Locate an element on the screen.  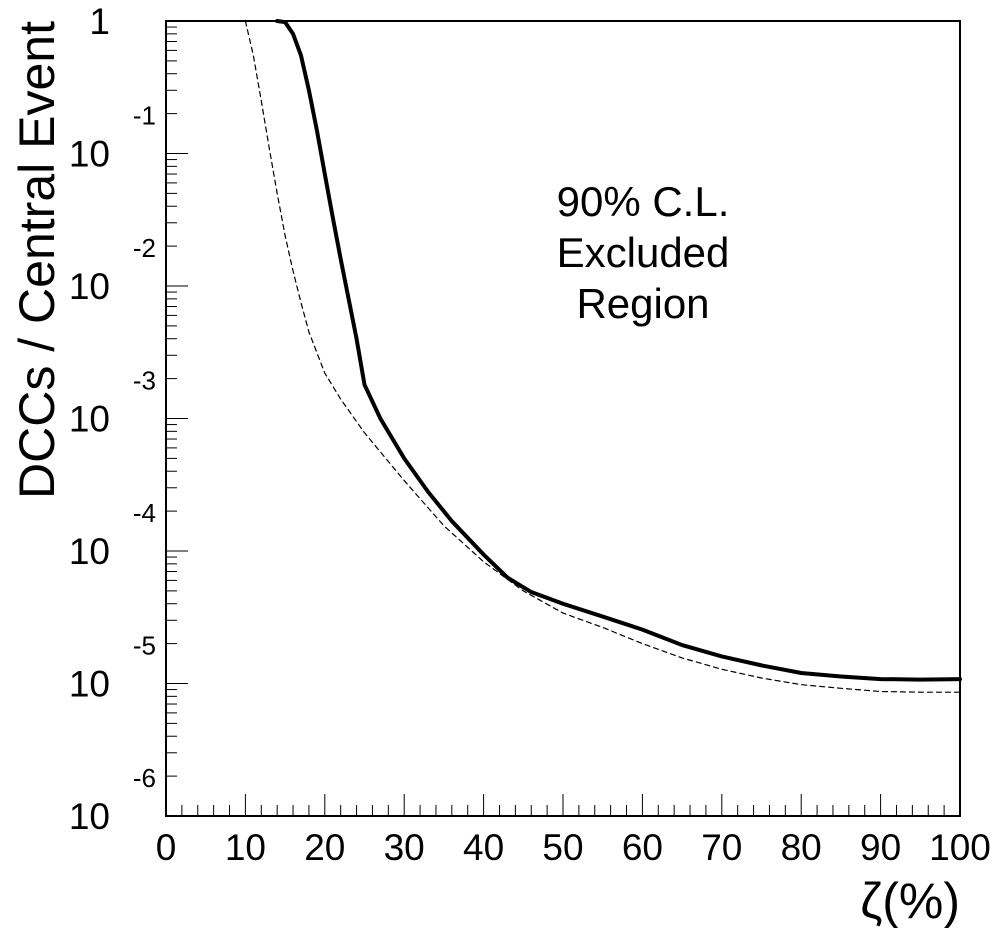
x-tick-label: 90 is located at coordinates (880, 847).